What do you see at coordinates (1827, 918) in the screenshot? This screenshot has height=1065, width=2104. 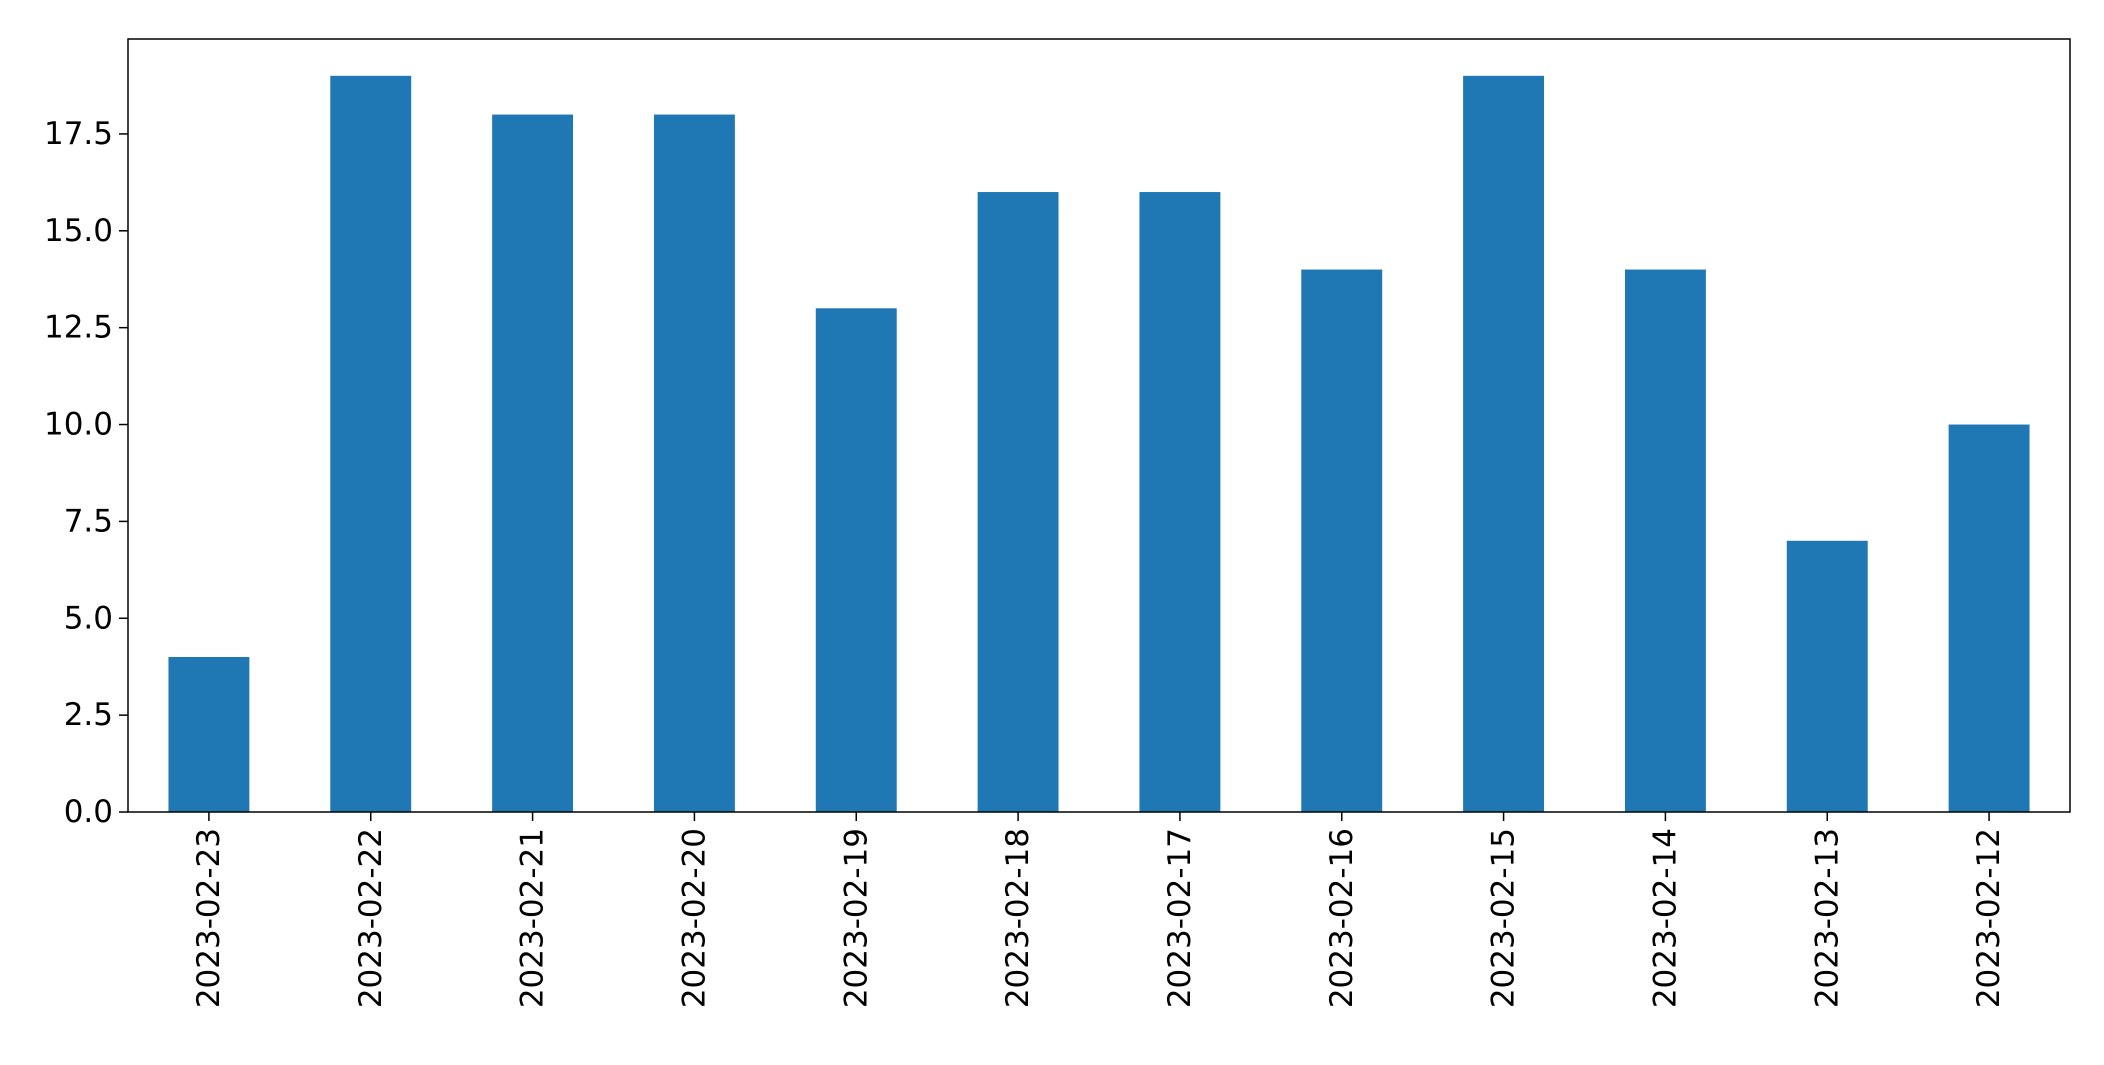 I see `x-tick-label: 2023-02-13` at bounding box center [1827, 918].